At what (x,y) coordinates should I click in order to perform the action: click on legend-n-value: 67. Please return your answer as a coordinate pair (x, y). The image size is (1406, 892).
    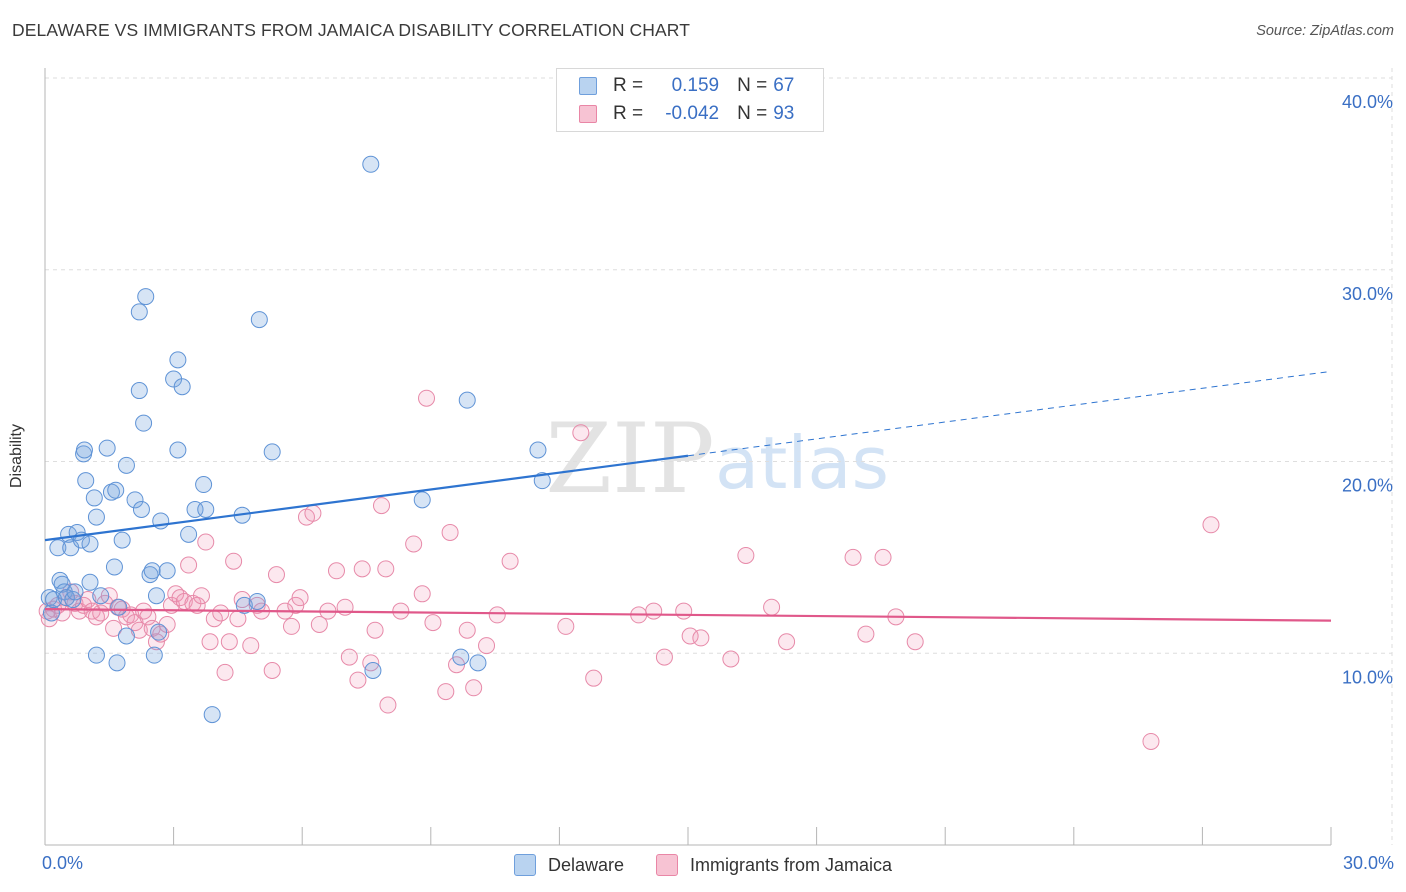
    Looking at the image, I should click on (784, 85).